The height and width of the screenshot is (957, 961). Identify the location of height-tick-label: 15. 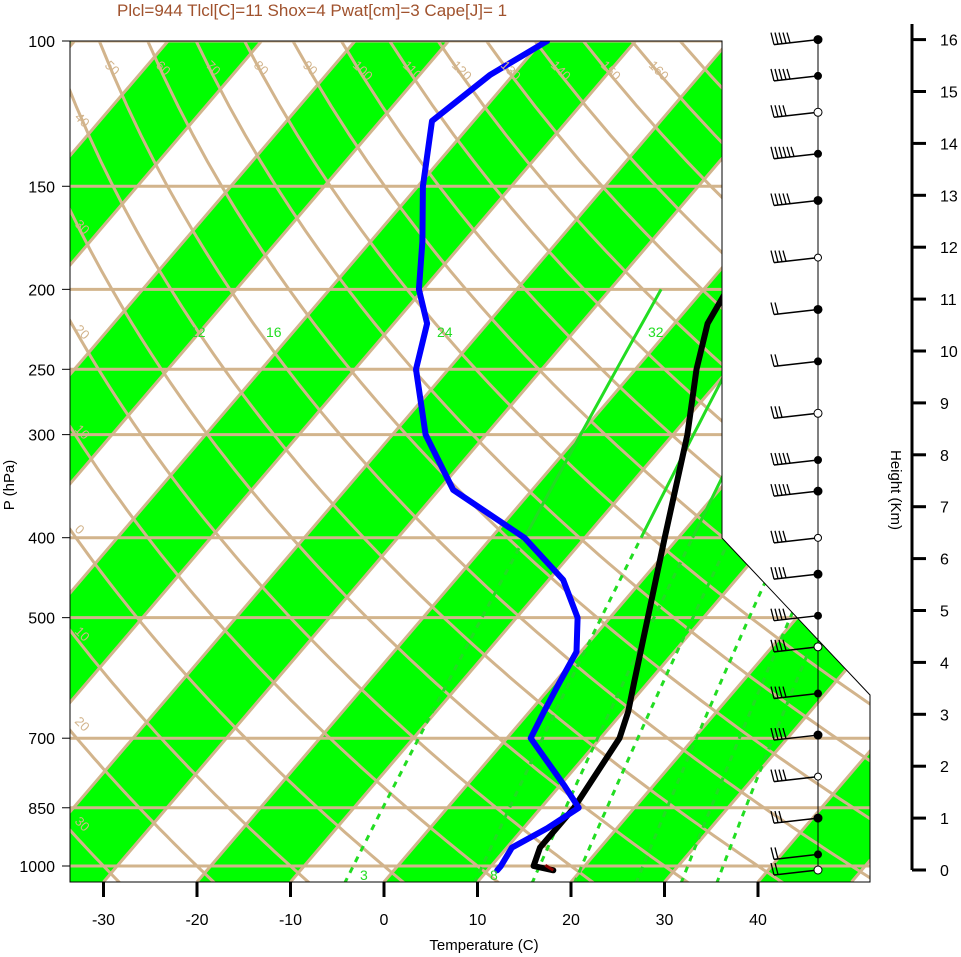
(949, 93).